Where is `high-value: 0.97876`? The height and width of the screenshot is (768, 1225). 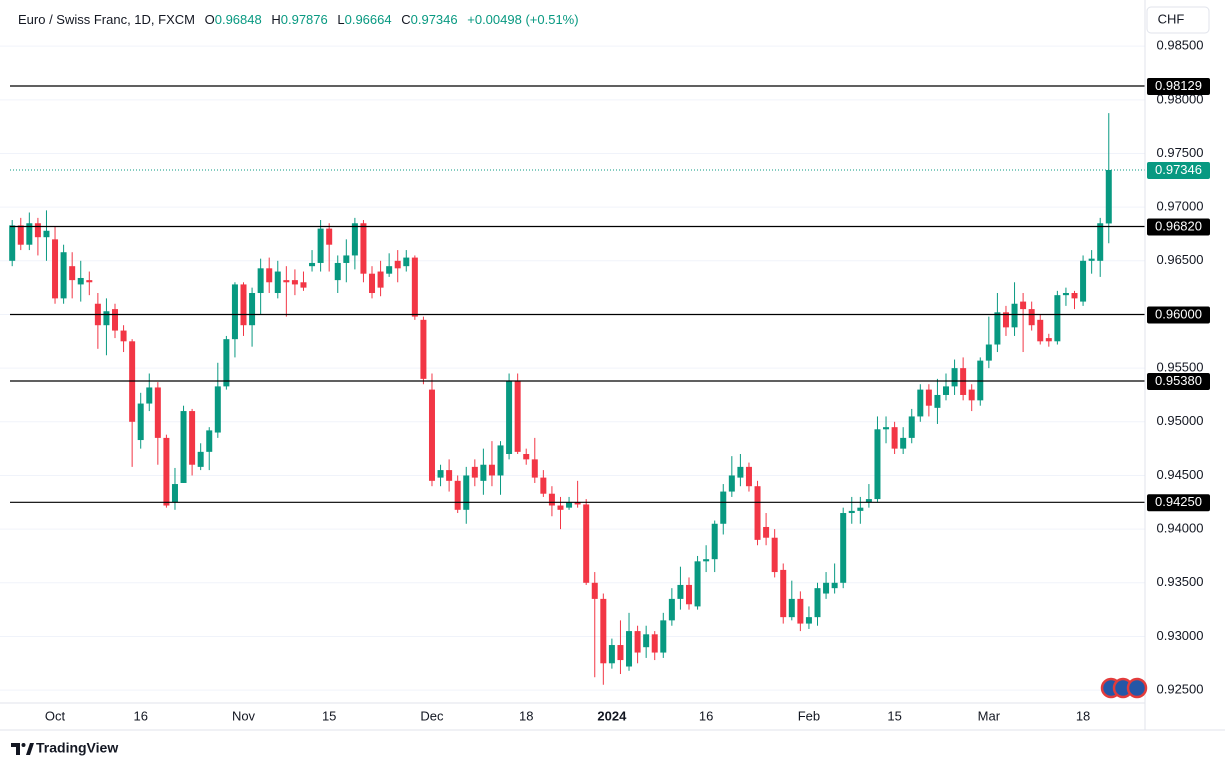
high-value: 0.97876 is located at coordinates (304, 19).